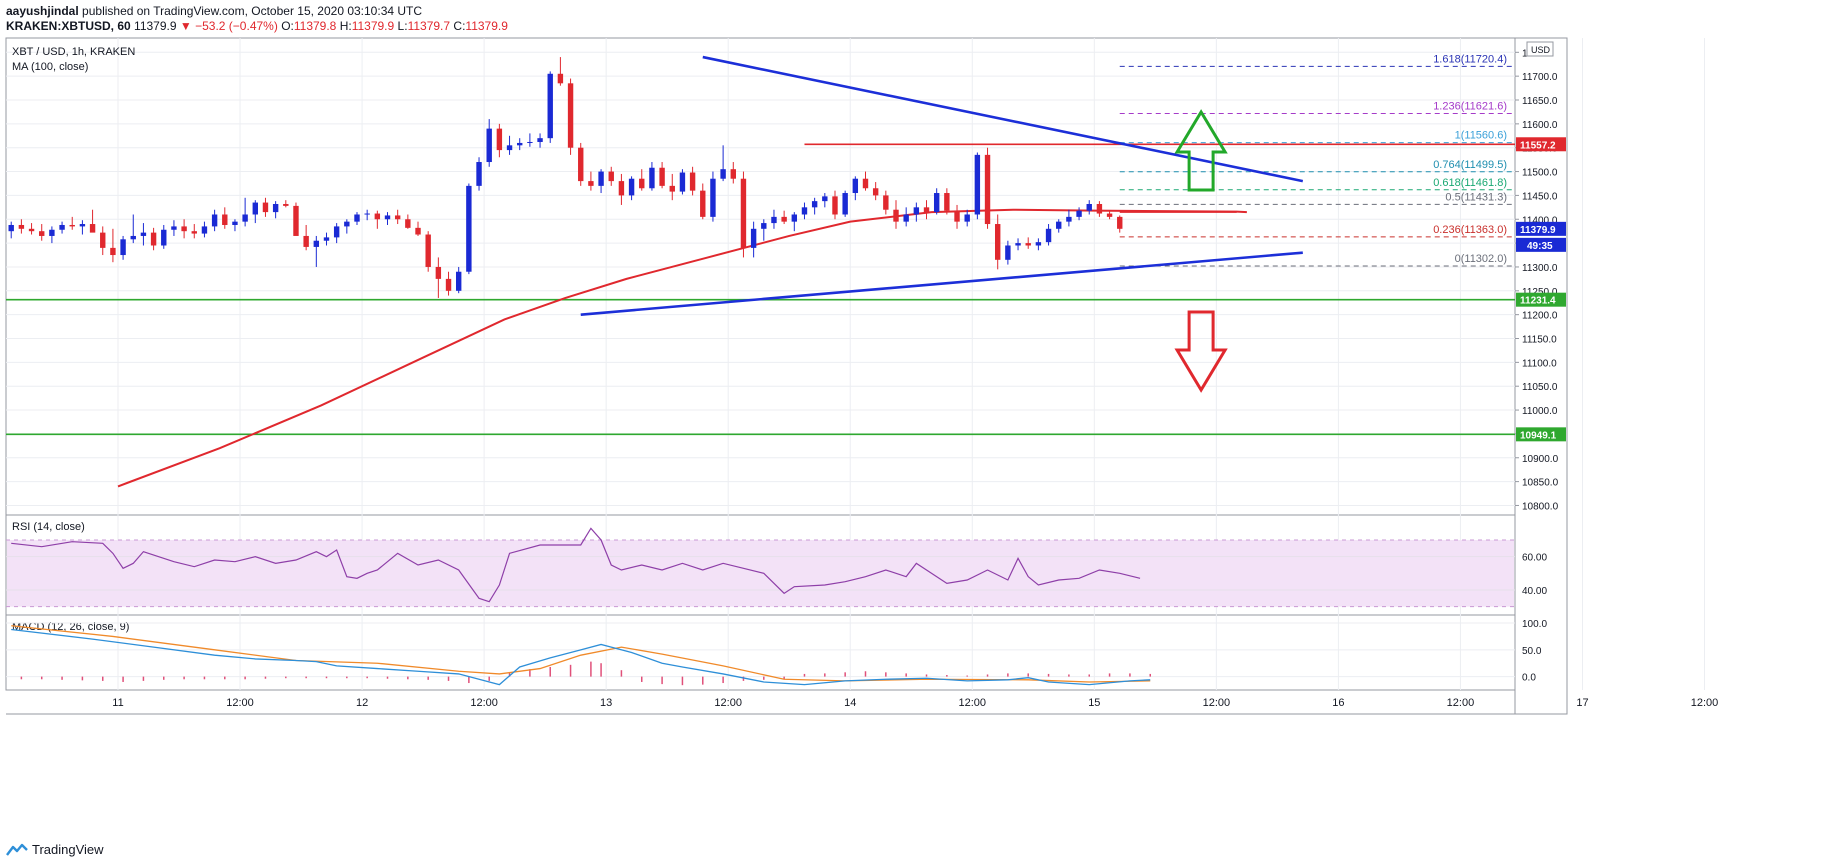  Describe the element at coordinates (42, 11) in the screenshot. I see `author-name: aayushjindal` at that location.